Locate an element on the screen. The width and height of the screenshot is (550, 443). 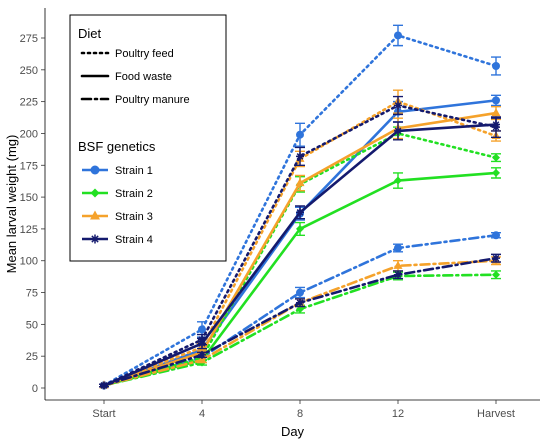
legend-label: Strain 3 is located at coordinates (134, 217).